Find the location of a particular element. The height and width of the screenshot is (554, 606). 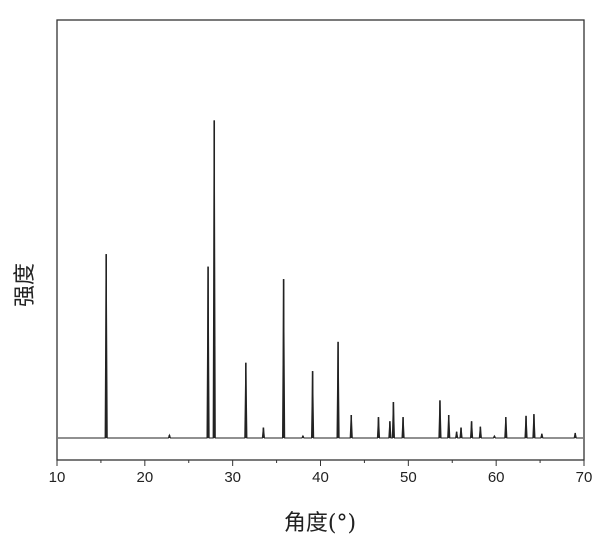

x-tick-label: 20 is located at coordinates (144, 477).